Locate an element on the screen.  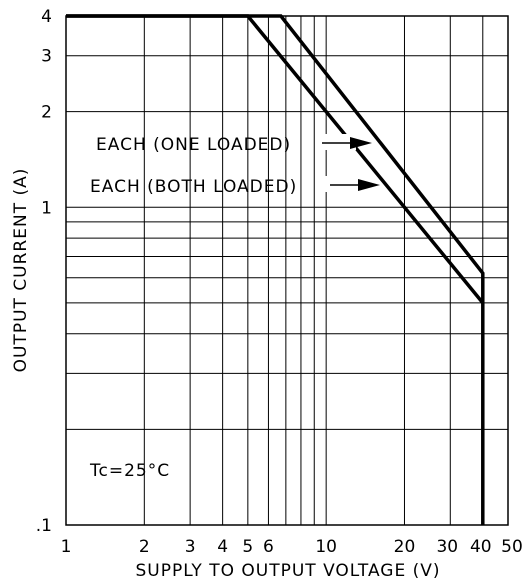
x-tick-label: 3 is located at coordinates (190, 547).